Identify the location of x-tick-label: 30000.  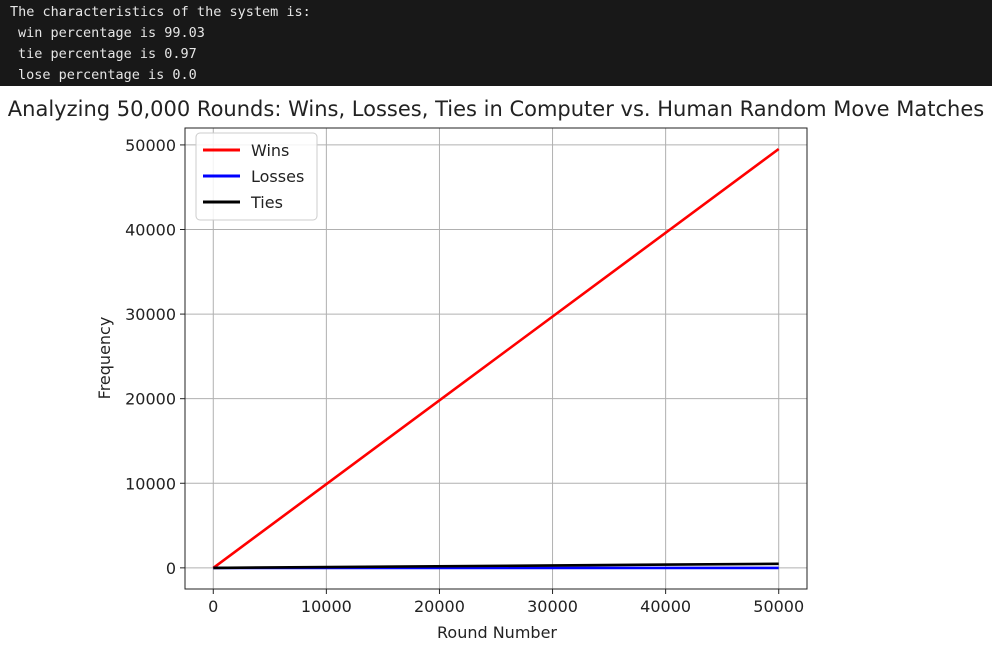
(552, 606).